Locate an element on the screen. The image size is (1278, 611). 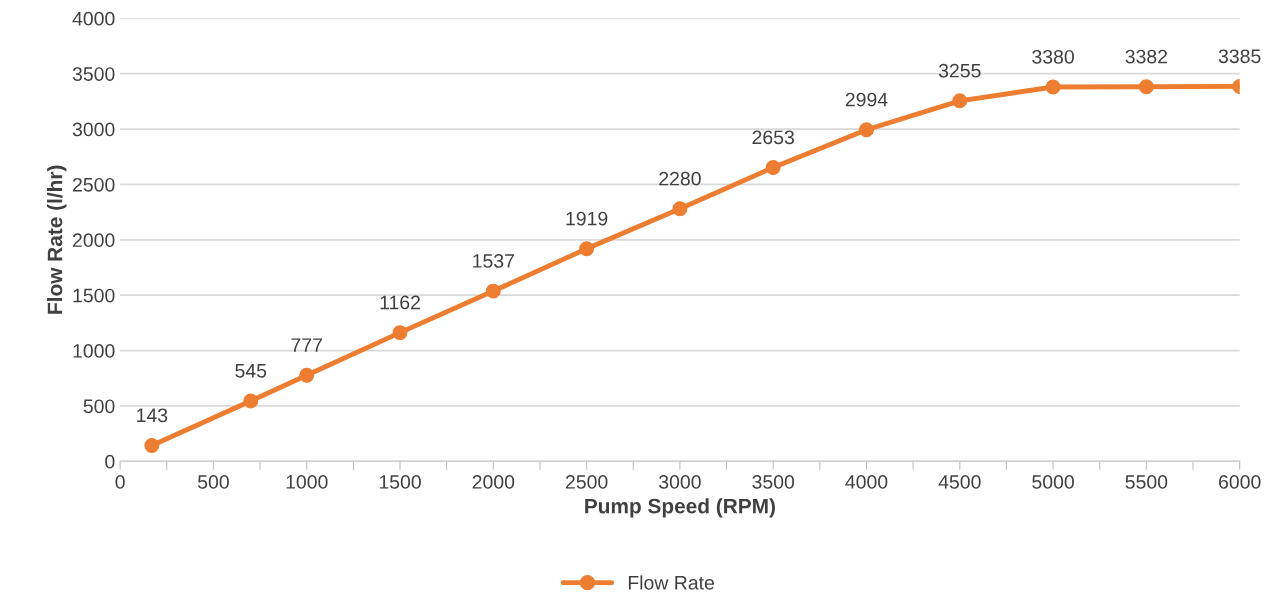
data-label: 3385 is located at coordinates (1239, 56).